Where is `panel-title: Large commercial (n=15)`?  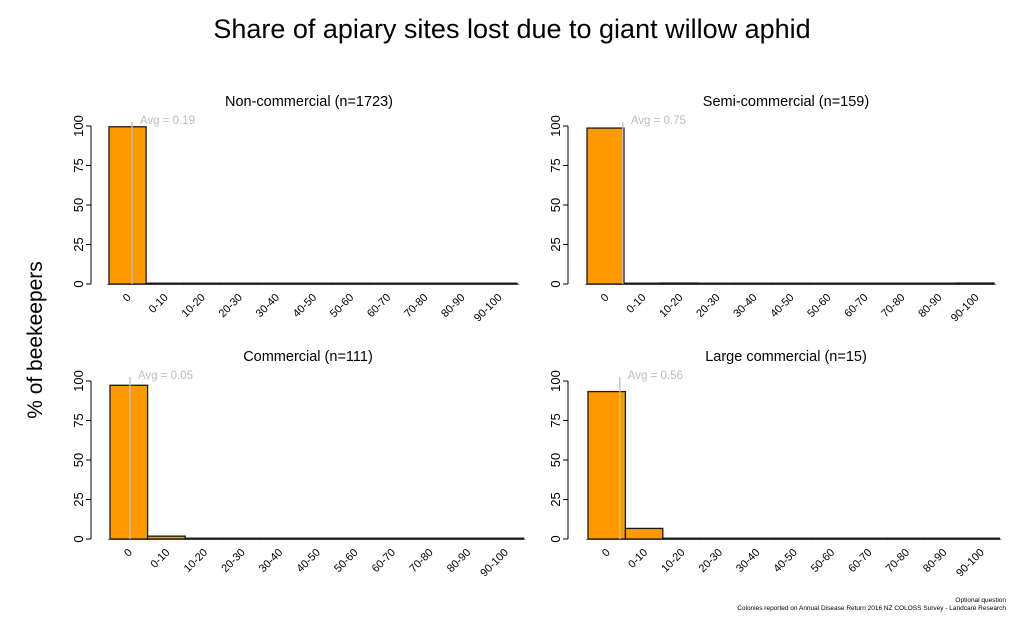 panel-title: Large commercial (n=15) is located at coordinates (786, 357).